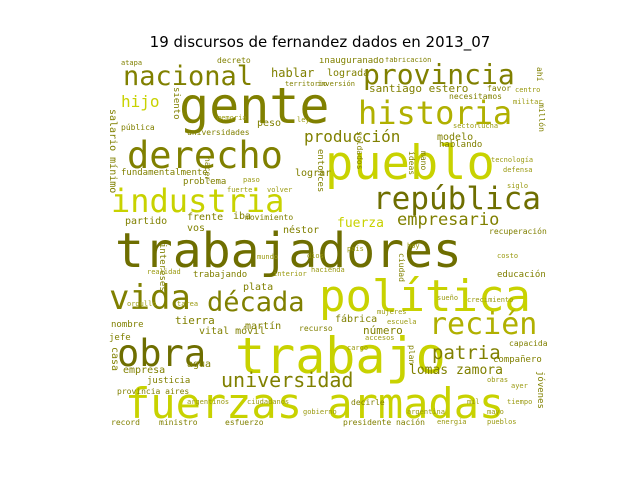  I want to click on word-fuerzas-armadas: fuerzas armadas, so click(315, 403).